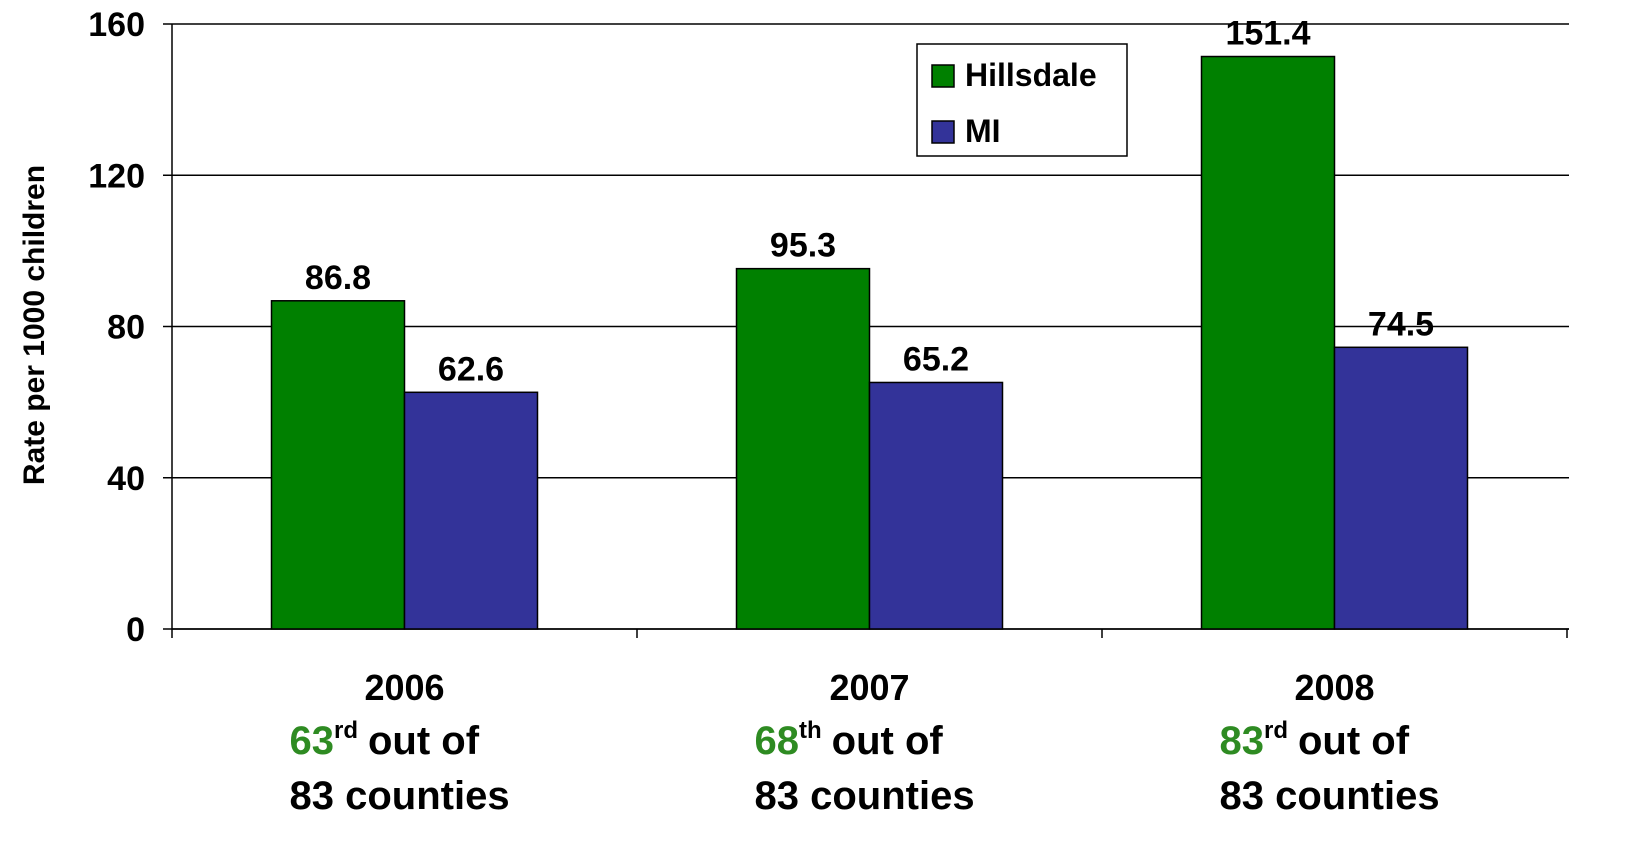  Describe the element at coordinates (777, 741) in the screenshot. I see `rank: 68` at that location.